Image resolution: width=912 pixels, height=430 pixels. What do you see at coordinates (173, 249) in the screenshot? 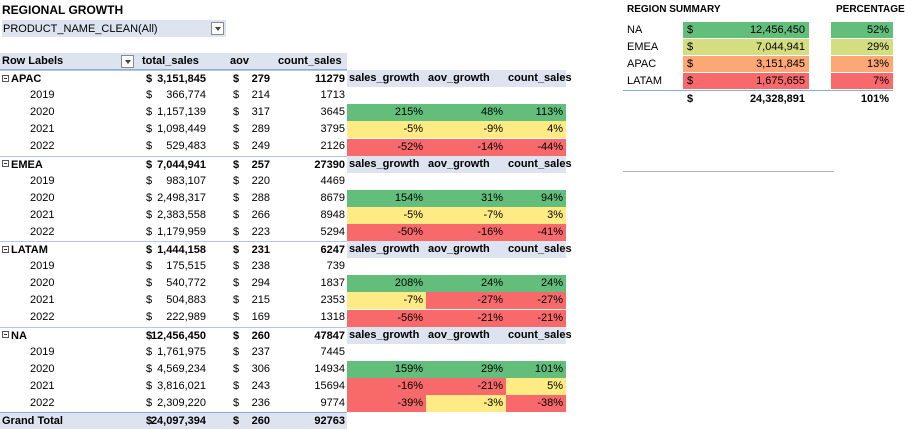
I see `region-row: LATAM $1,444,158 $231 6247` at bounding box center [173, 249].